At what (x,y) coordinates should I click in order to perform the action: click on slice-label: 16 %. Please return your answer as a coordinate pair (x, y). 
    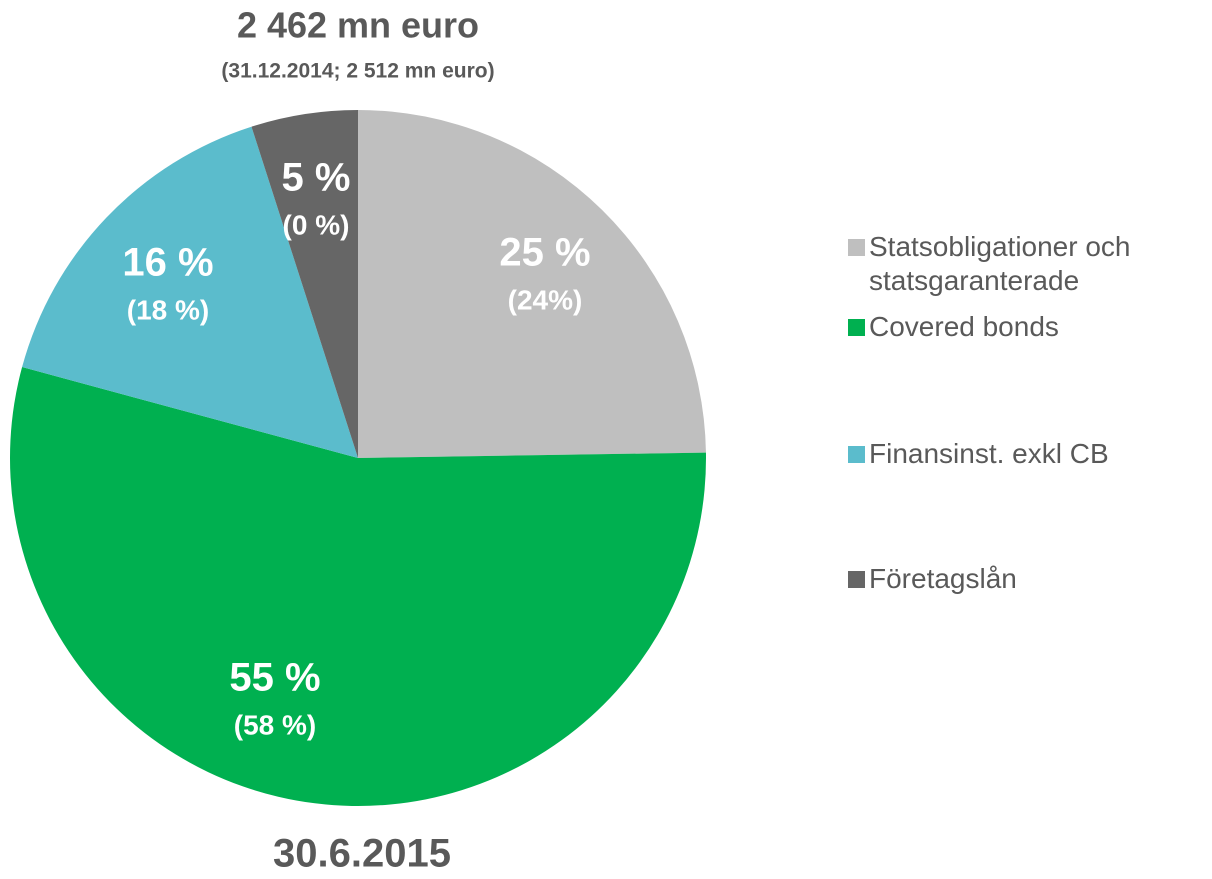
    Looking at the image, I should click on (167, 263).